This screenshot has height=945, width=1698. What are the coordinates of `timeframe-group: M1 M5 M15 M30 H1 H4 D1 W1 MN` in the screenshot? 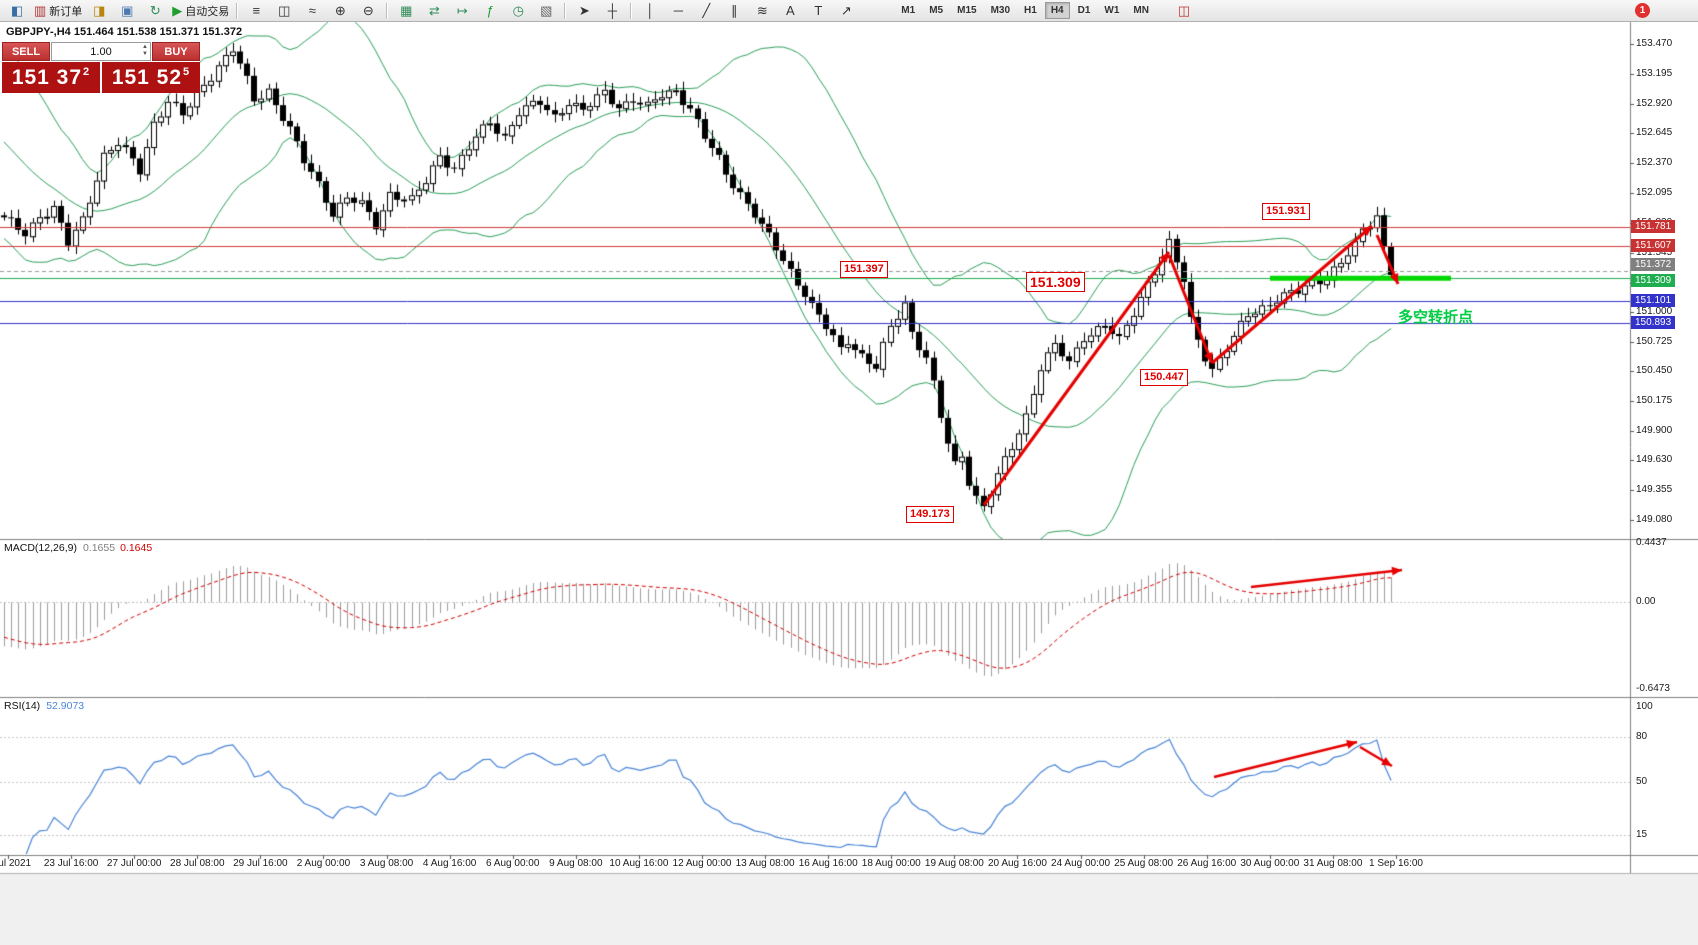 It's located at (1025, 10).